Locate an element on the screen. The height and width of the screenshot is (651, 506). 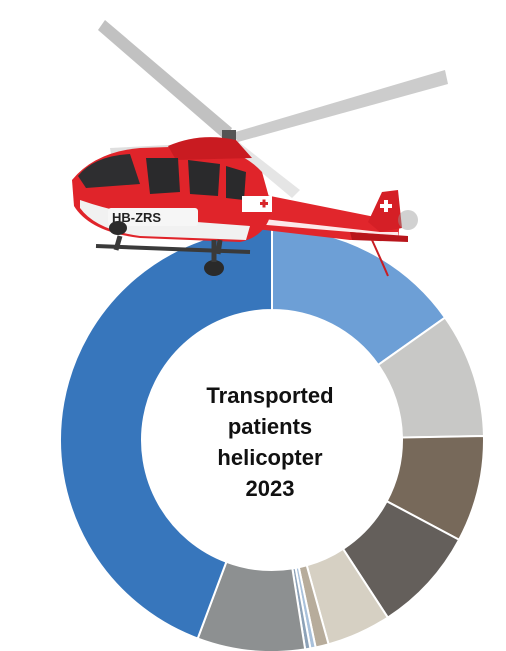
center-title-line: helicopter is located at coordinates (270, 457).